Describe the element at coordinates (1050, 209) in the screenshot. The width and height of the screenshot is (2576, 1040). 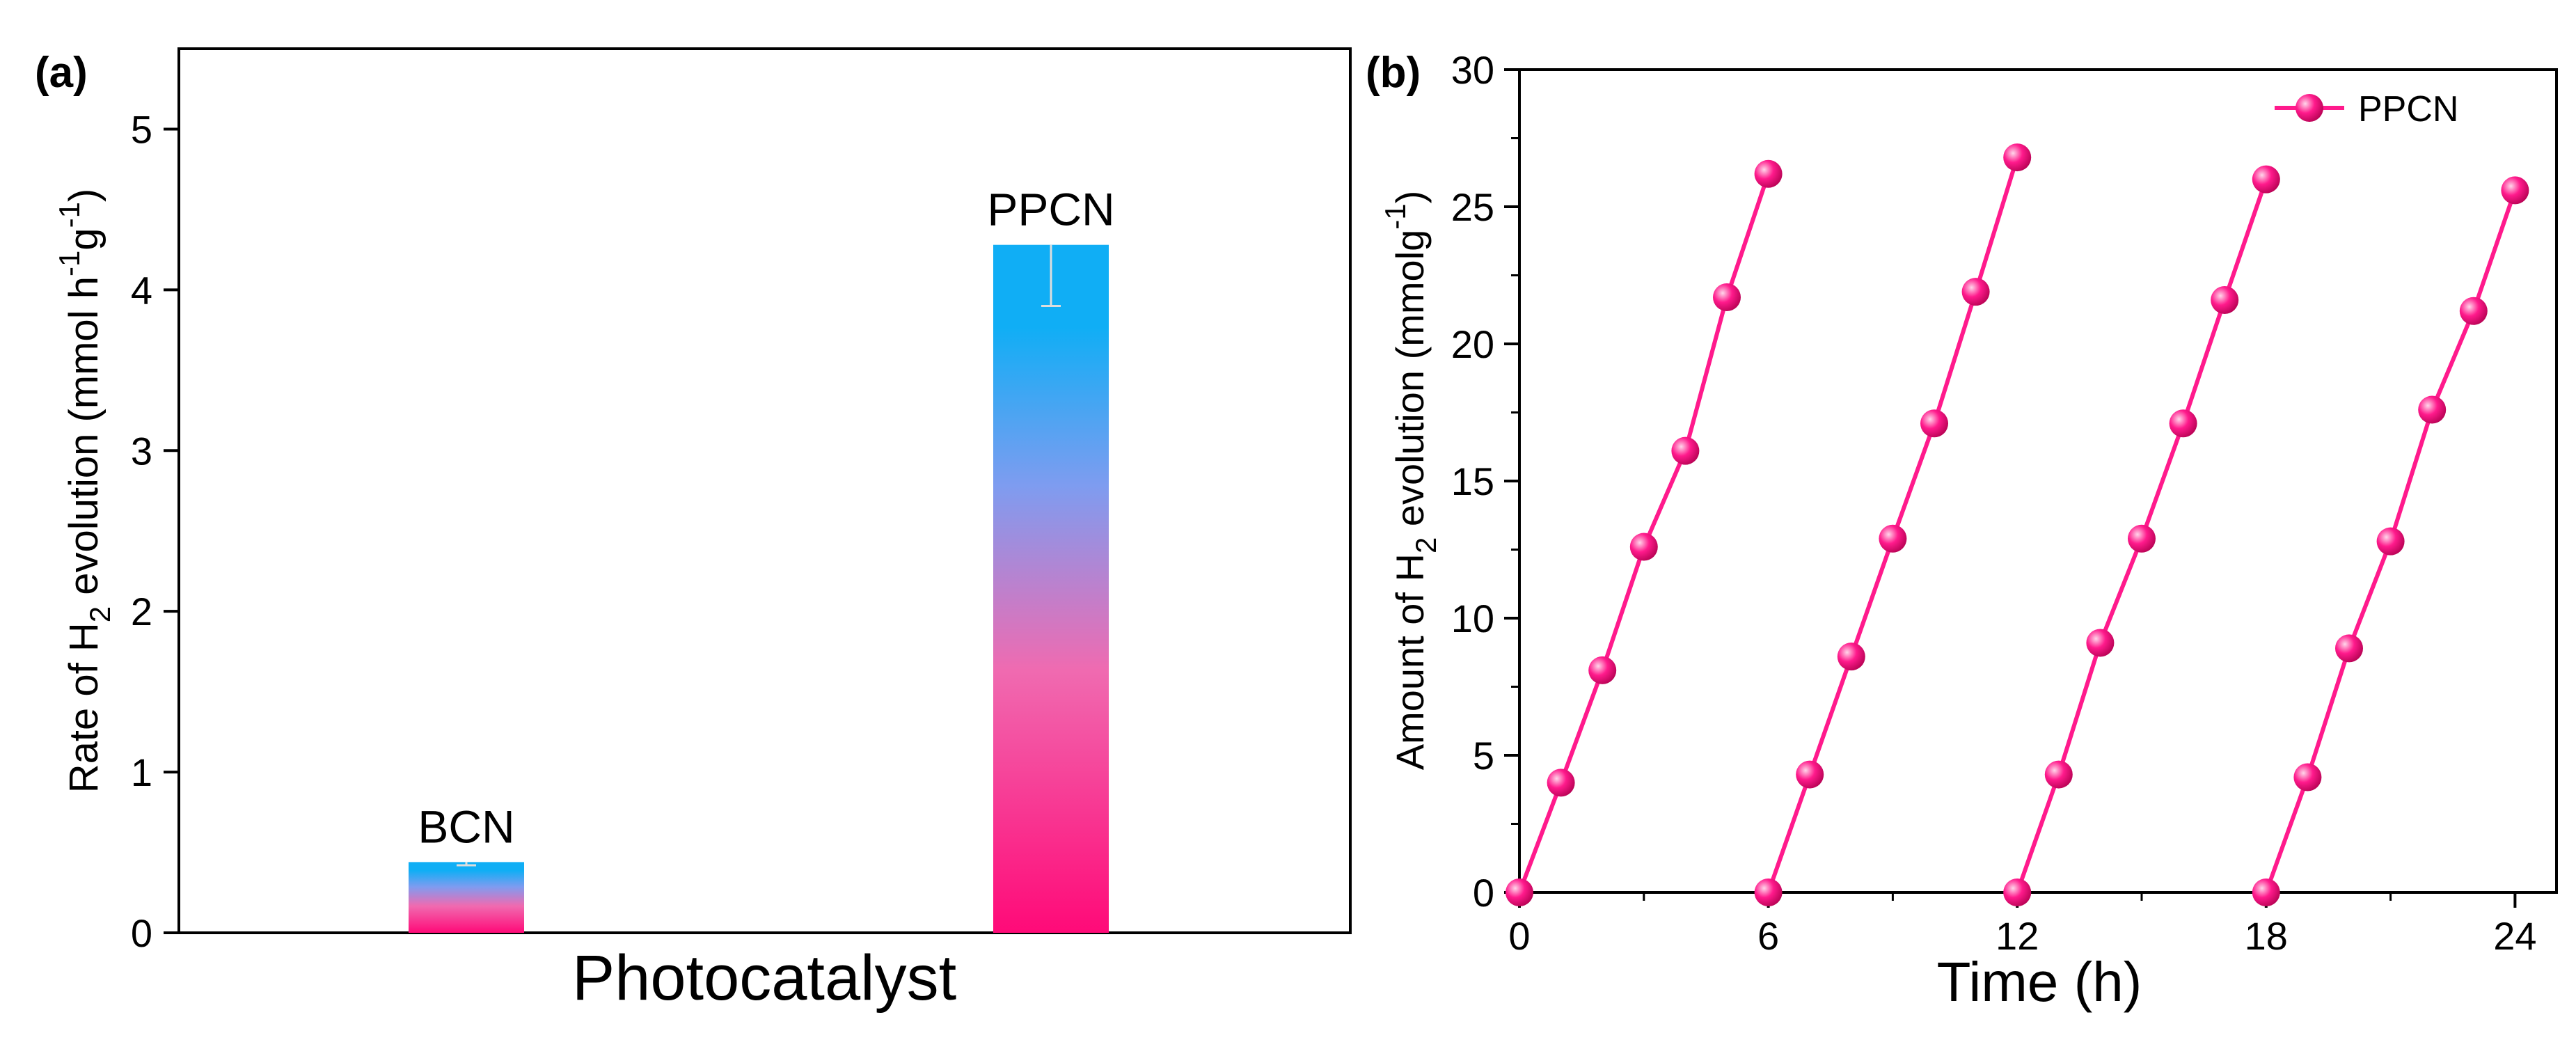
I see `bar-label-ppcn: PPCN` at that location.